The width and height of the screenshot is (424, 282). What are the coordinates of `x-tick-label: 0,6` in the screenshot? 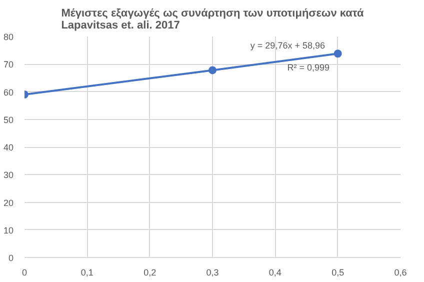 It's located at (400, 273).